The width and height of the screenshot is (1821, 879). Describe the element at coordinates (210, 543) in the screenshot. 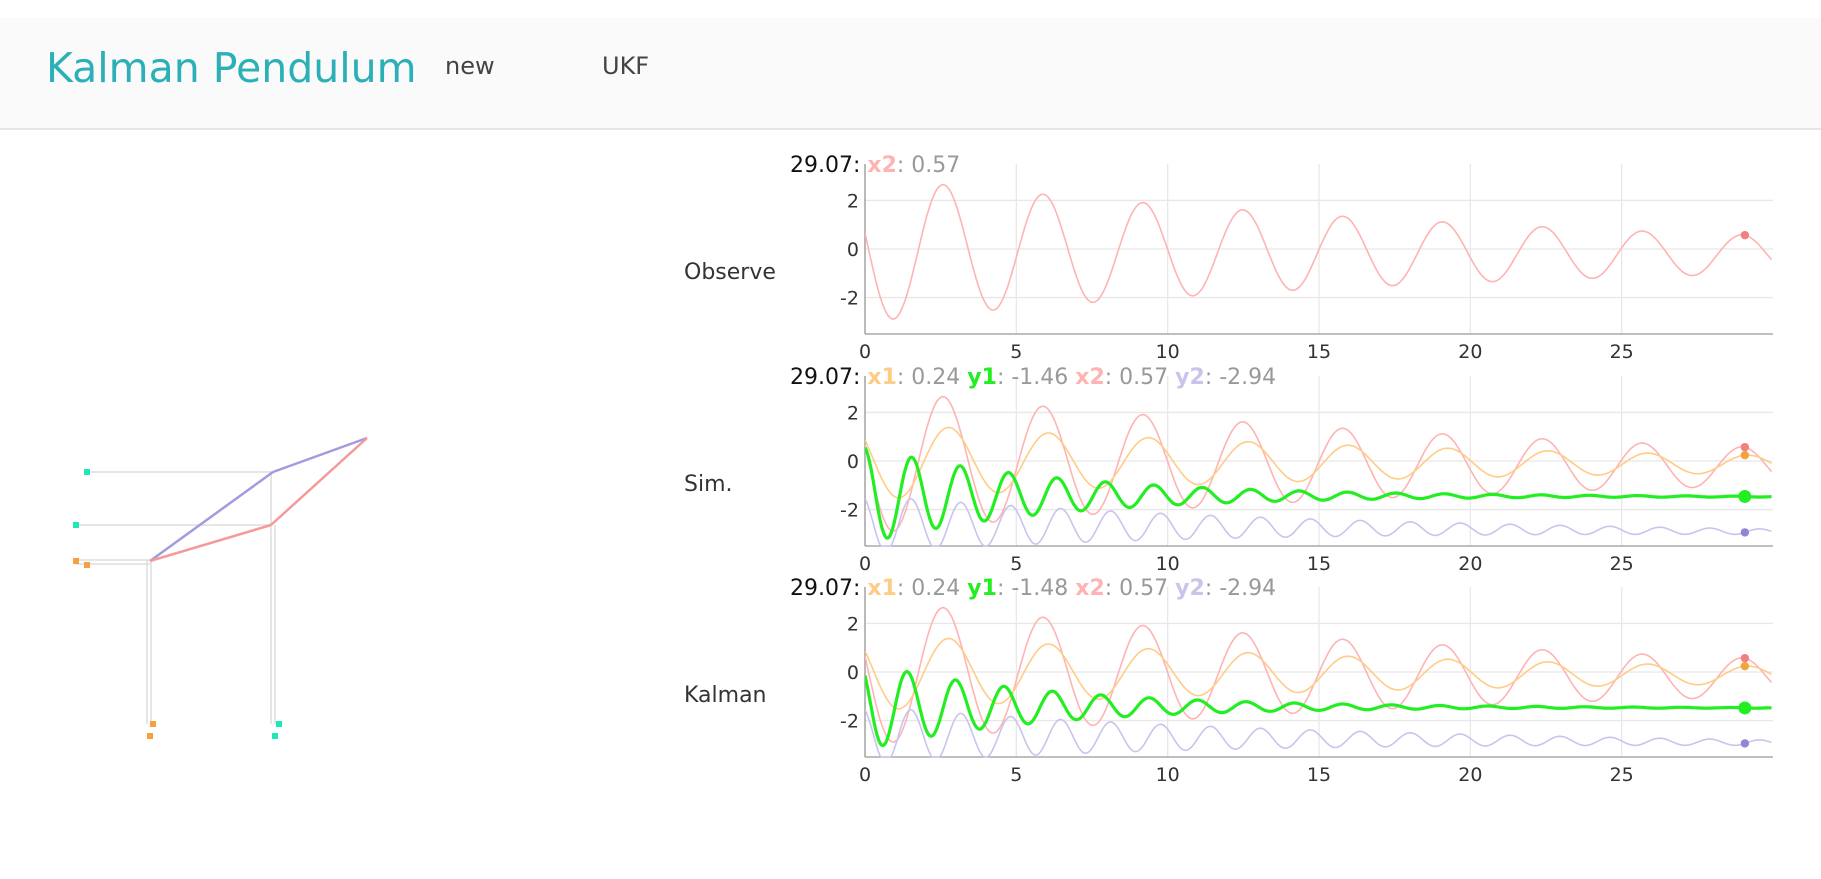

I see `pendulum-link-kalman-upper` at that location.